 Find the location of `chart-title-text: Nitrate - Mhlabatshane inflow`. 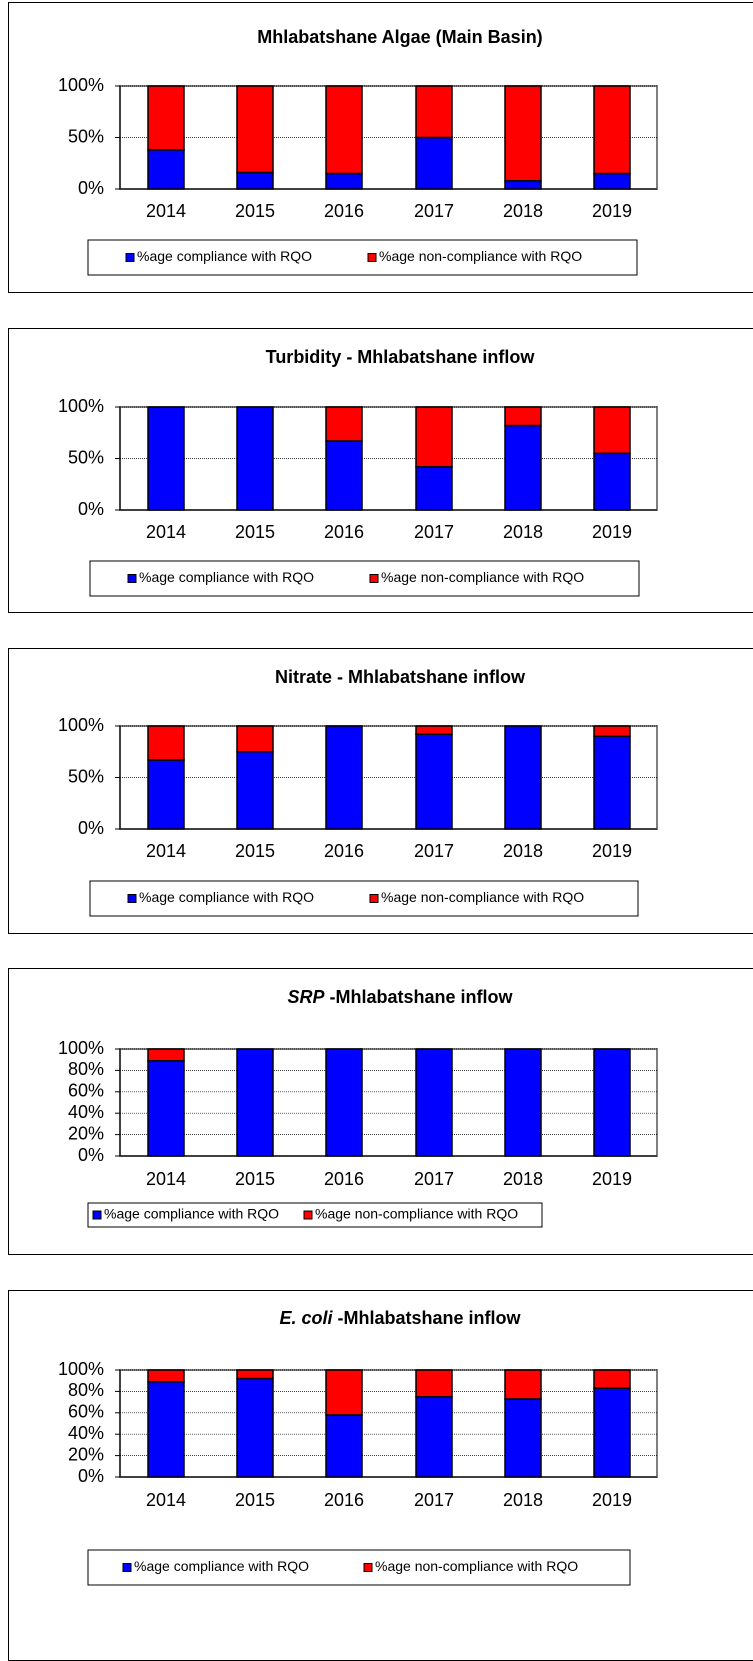

chart-title-text: Nitrate - Mhlabatshane inflow is located at coordinates (400, 677).